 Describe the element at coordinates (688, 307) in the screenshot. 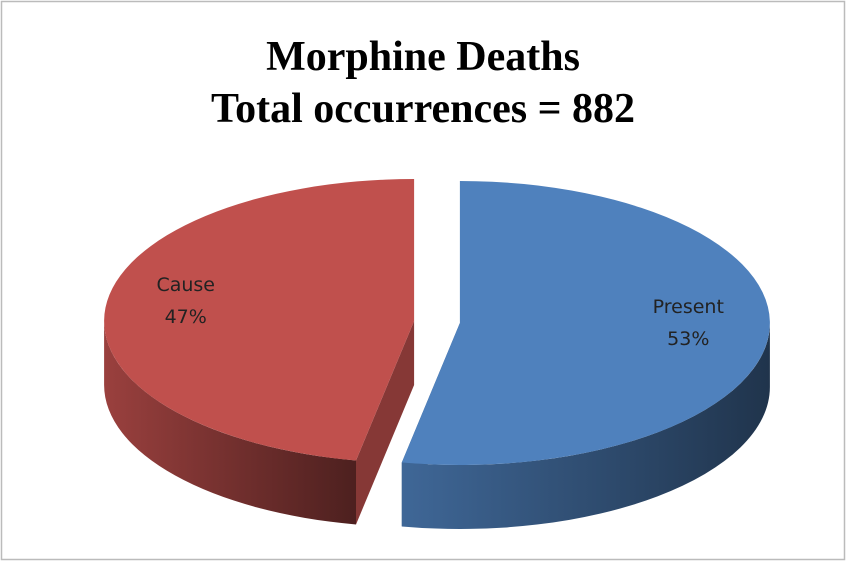

I see `slice-label: Present` at that location.